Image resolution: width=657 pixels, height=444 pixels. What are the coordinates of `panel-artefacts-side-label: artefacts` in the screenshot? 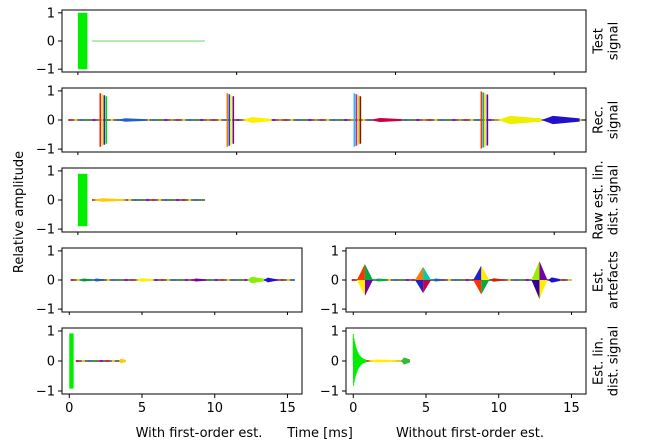 It's located at (614, 280).